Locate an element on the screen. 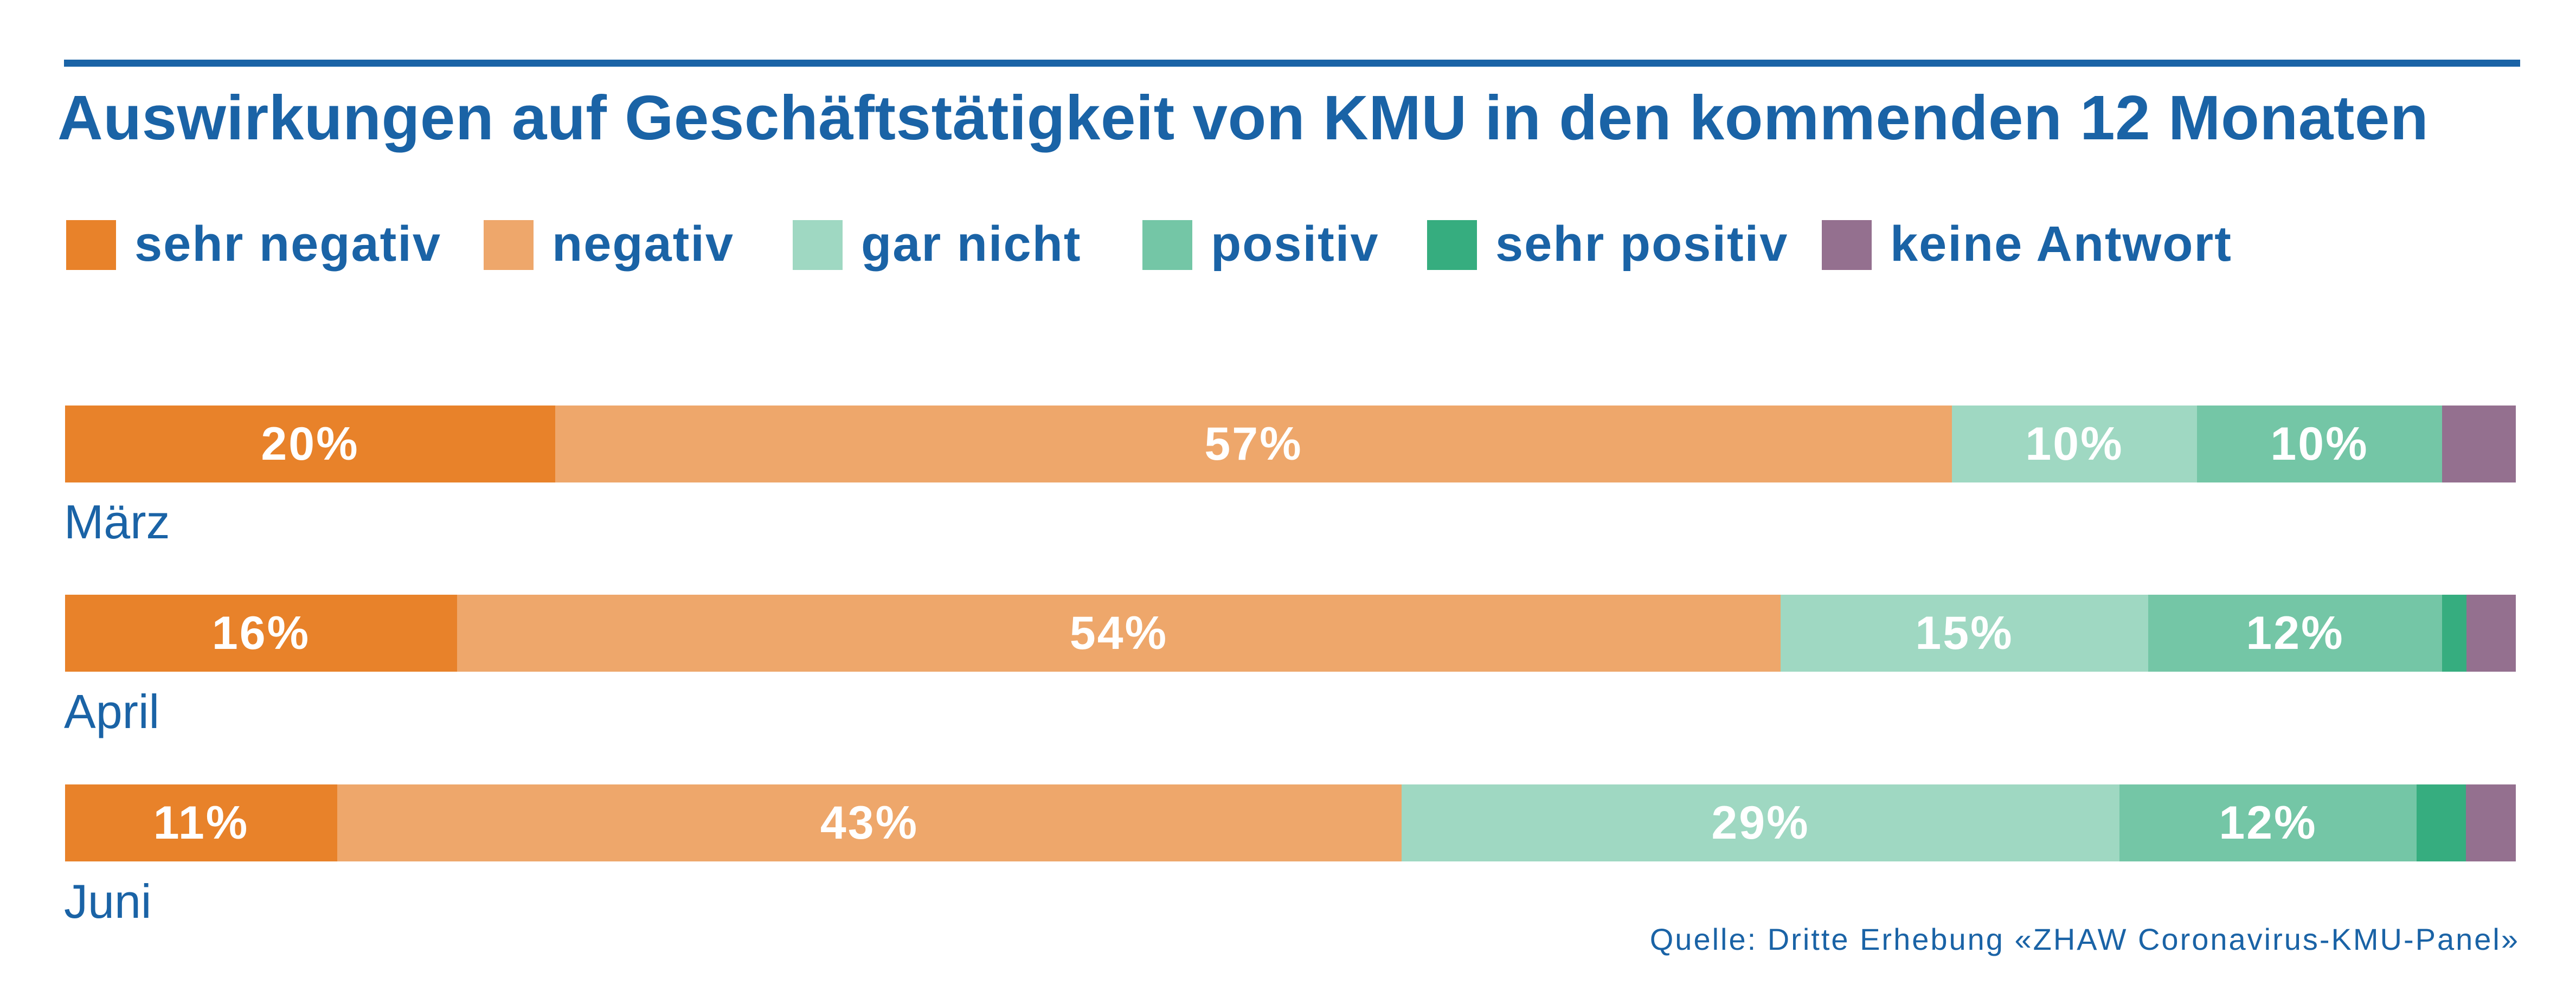 The width and height of the screenshot is (2576, 1004). stacked-bar-2: 11% 43% 29% 12% is located at coordinates (1290, 822).